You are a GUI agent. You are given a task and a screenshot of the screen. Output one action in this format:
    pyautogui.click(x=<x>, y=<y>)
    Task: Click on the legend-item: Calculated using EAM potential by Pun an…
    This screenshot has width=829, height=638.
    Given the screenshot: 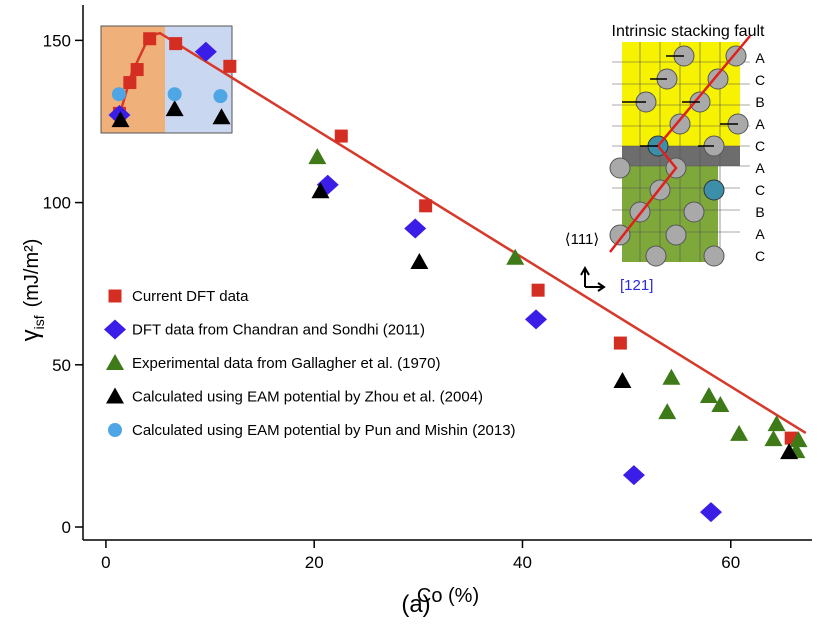 What is the action you would take?
    pyautogui.click(x=312, y=430)
    